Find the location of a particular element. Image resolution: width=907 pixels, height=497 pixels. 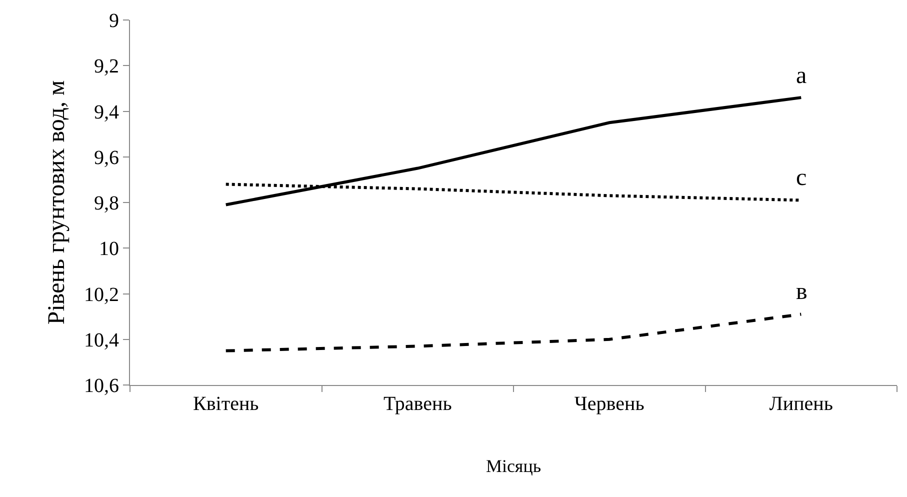

y-tick-label: 9 is located at coordinates (114, 21).